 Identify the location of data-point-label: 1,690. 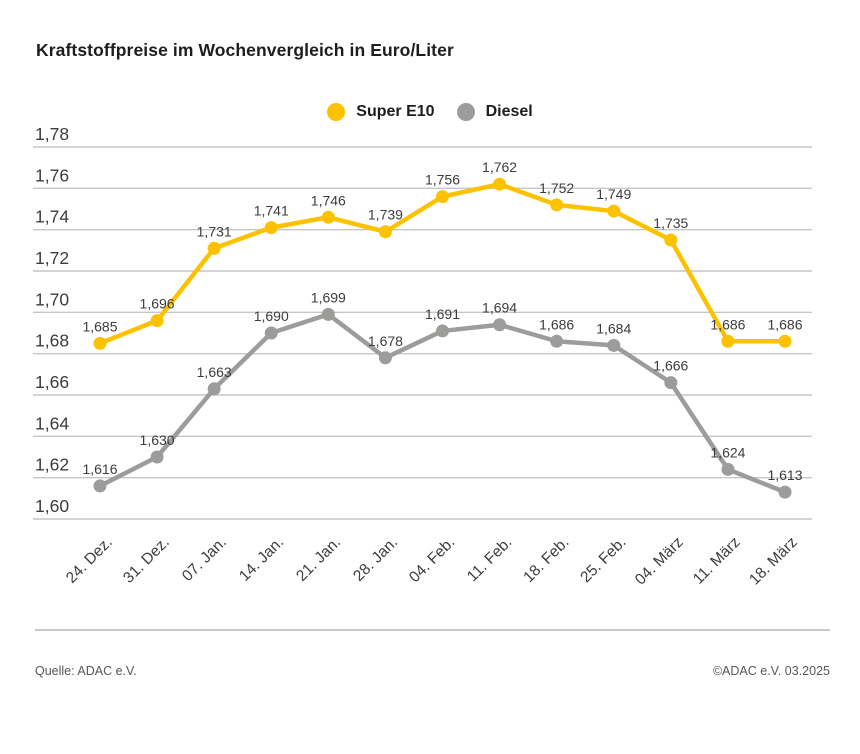
(271, 316).